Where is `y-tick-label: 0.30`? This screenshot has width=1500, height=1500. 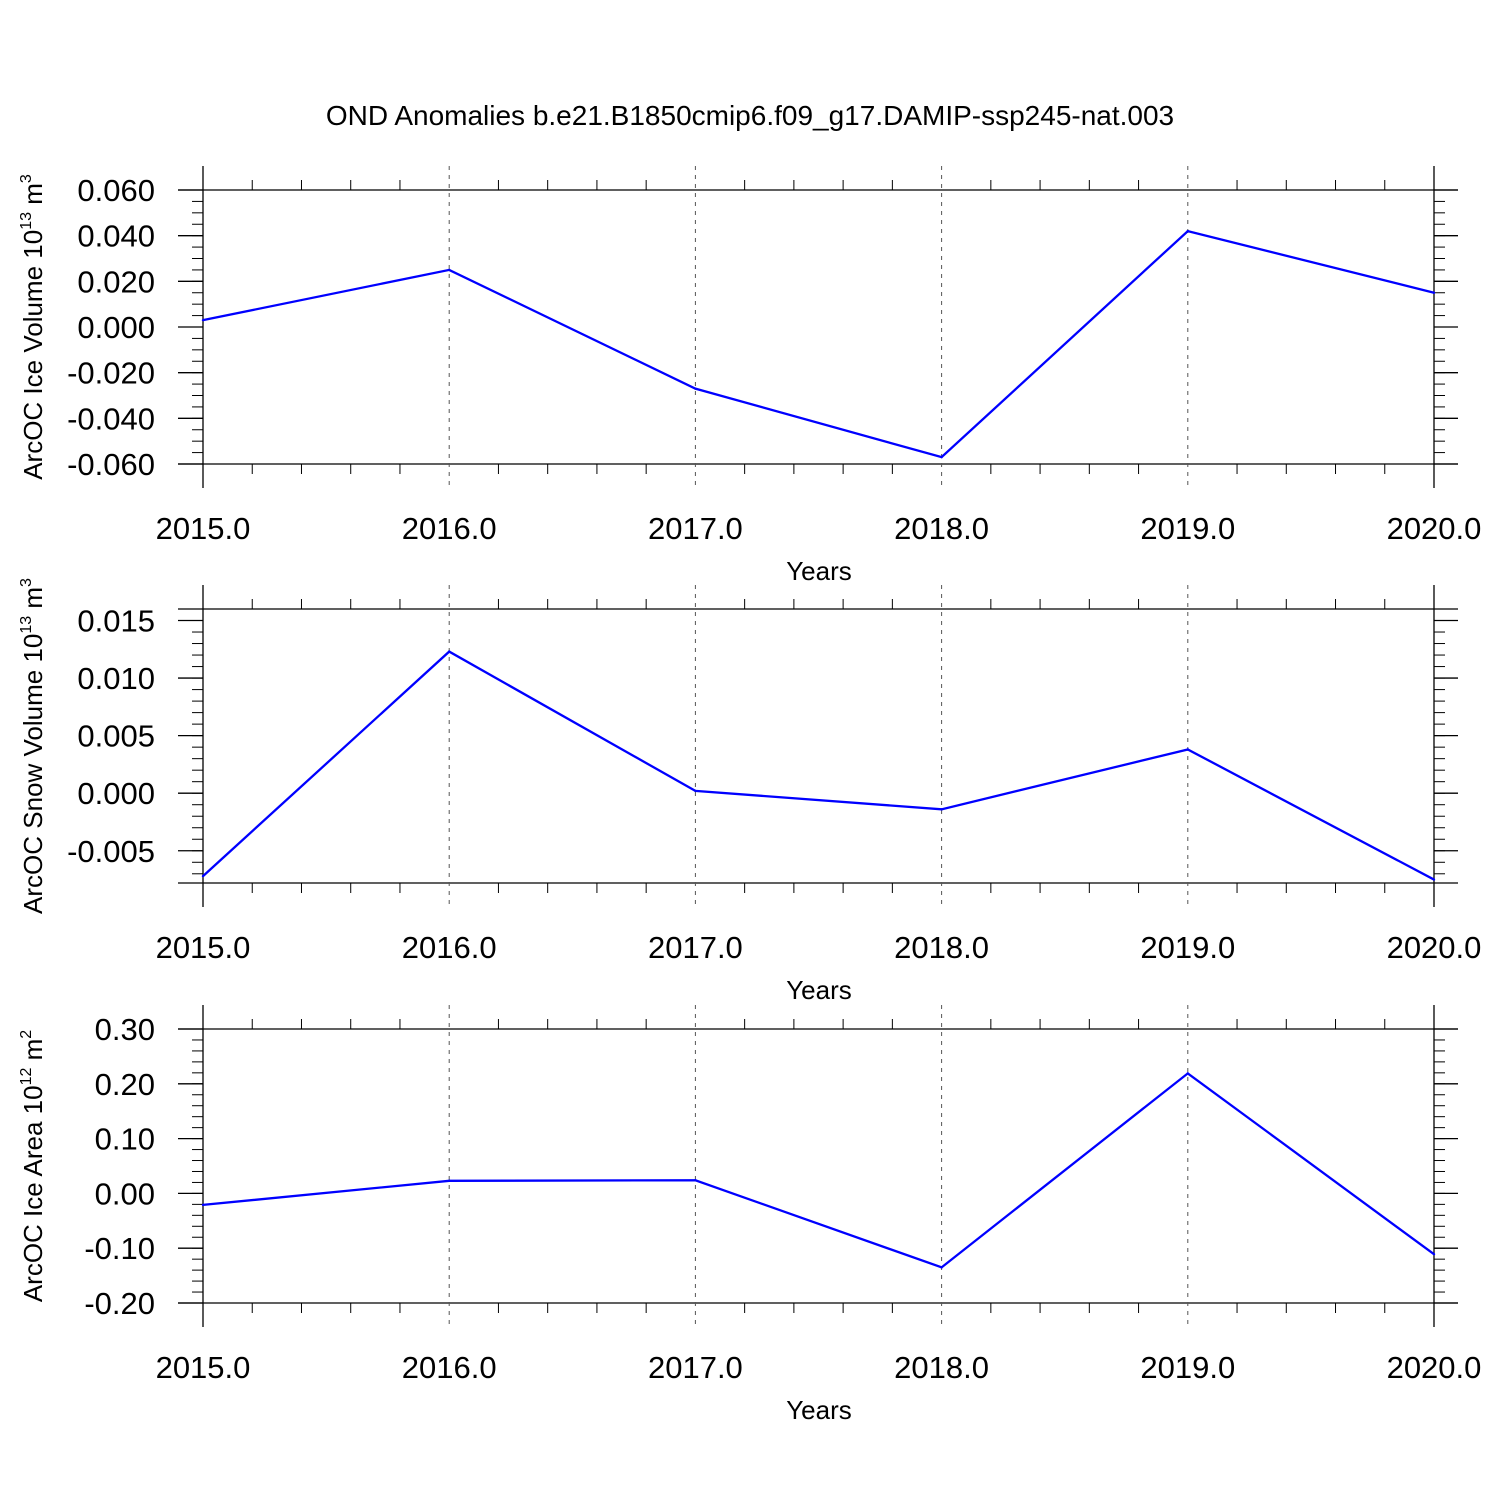 y-tick-label: 0.30 is located at coordinates (125, 1029).